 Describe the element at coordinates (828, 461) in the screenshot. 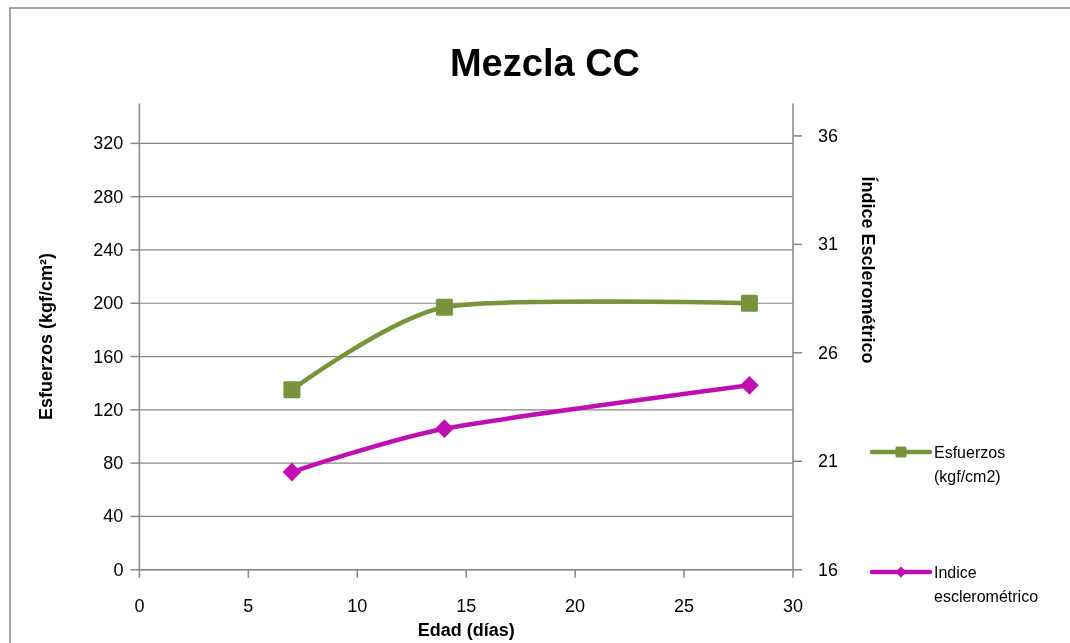

I see `y2-tick-label: 21` at that location.